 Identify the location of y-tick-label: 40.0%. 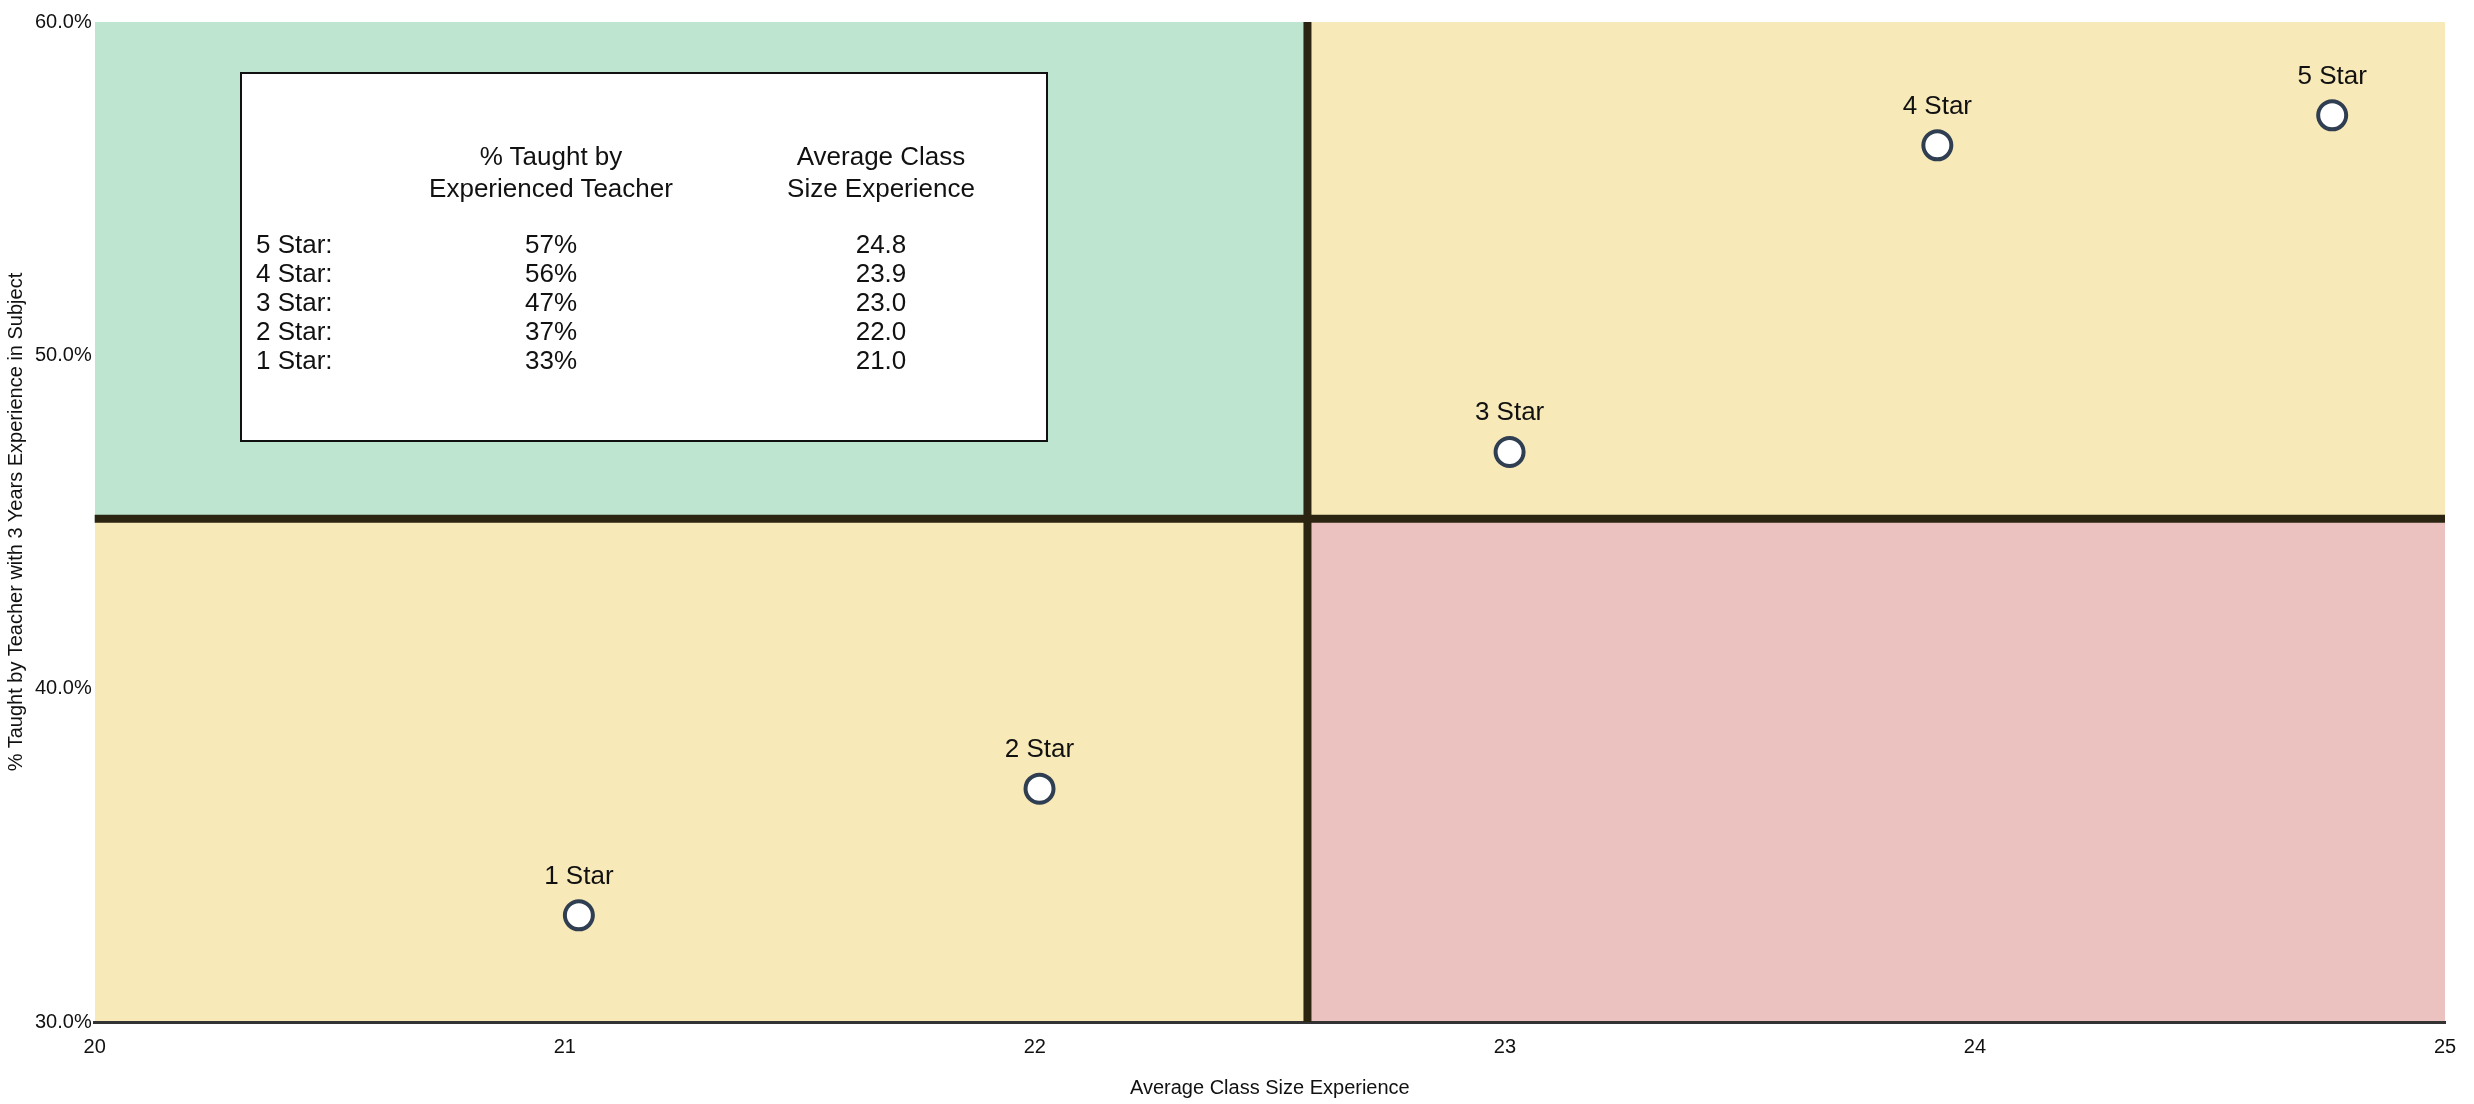
(63, 687).